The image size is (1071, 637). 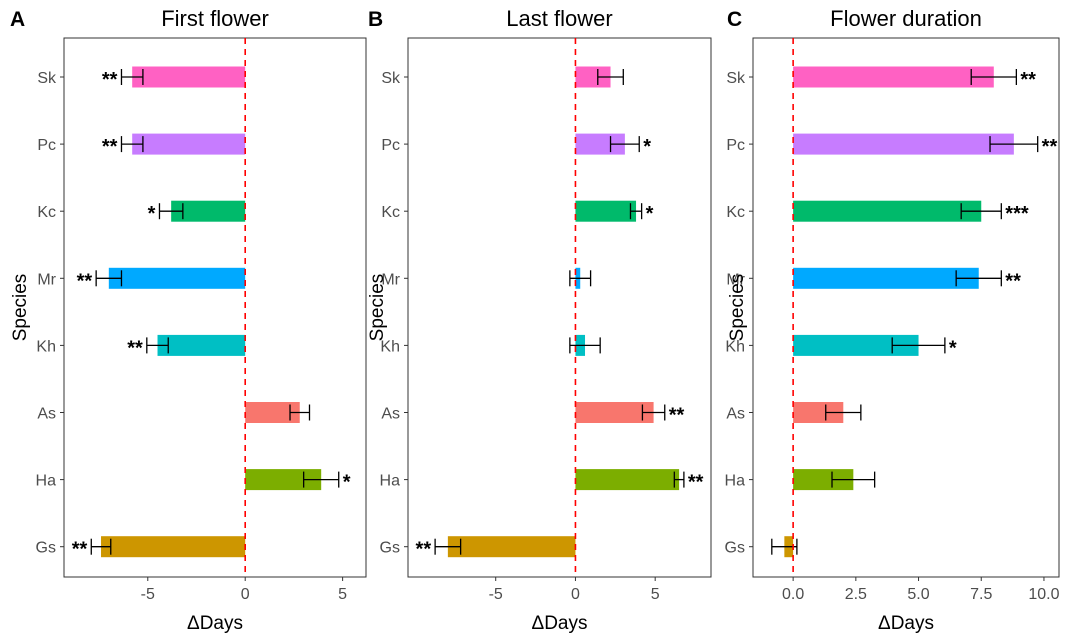 What do you see at coordinates (173, 547) in the screenshot?
I see `bar-gs` at bounding box center [173, 547].